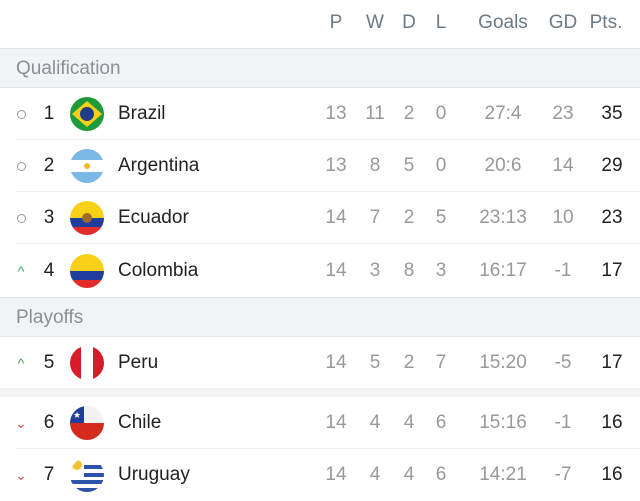 This screenshot has height=501, width=640. I want to click on stat-w: 3, so click(375, 270).